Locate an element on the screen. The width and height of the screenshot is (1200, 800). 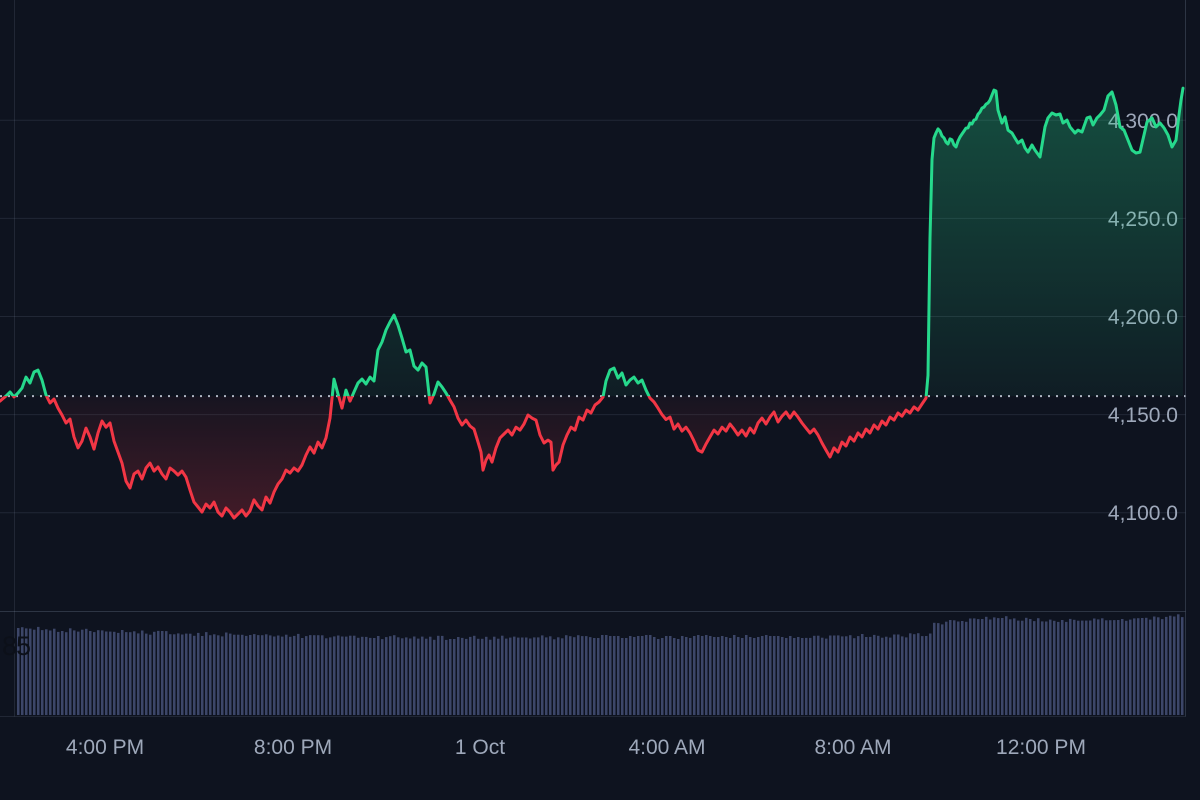
area-fill-below-baseline is located at coordinates (463, 457).